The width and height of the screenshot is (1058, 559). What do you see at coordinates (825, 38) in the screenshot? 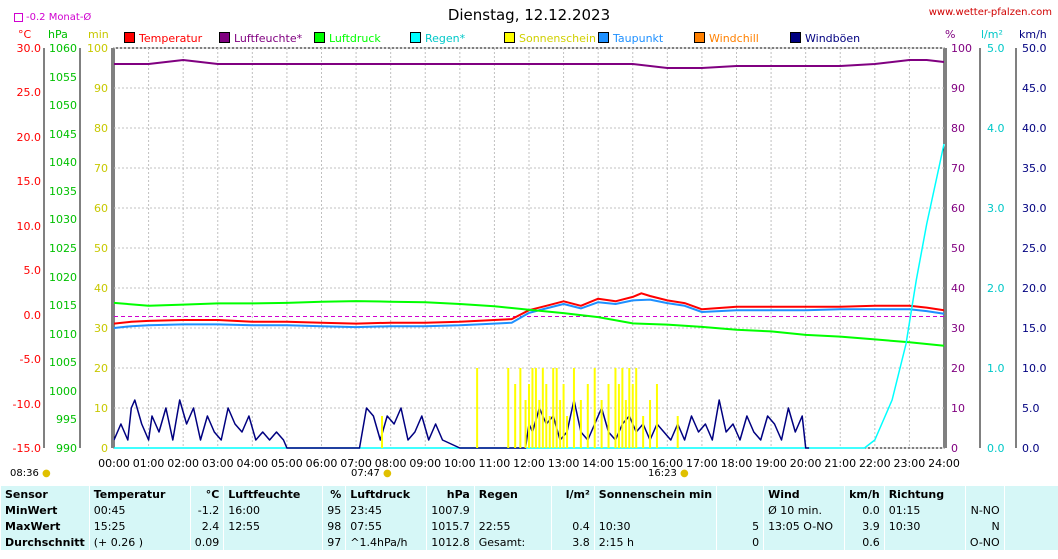
I see `legend-item-7: Windböen` at bounding box center [825, 38].